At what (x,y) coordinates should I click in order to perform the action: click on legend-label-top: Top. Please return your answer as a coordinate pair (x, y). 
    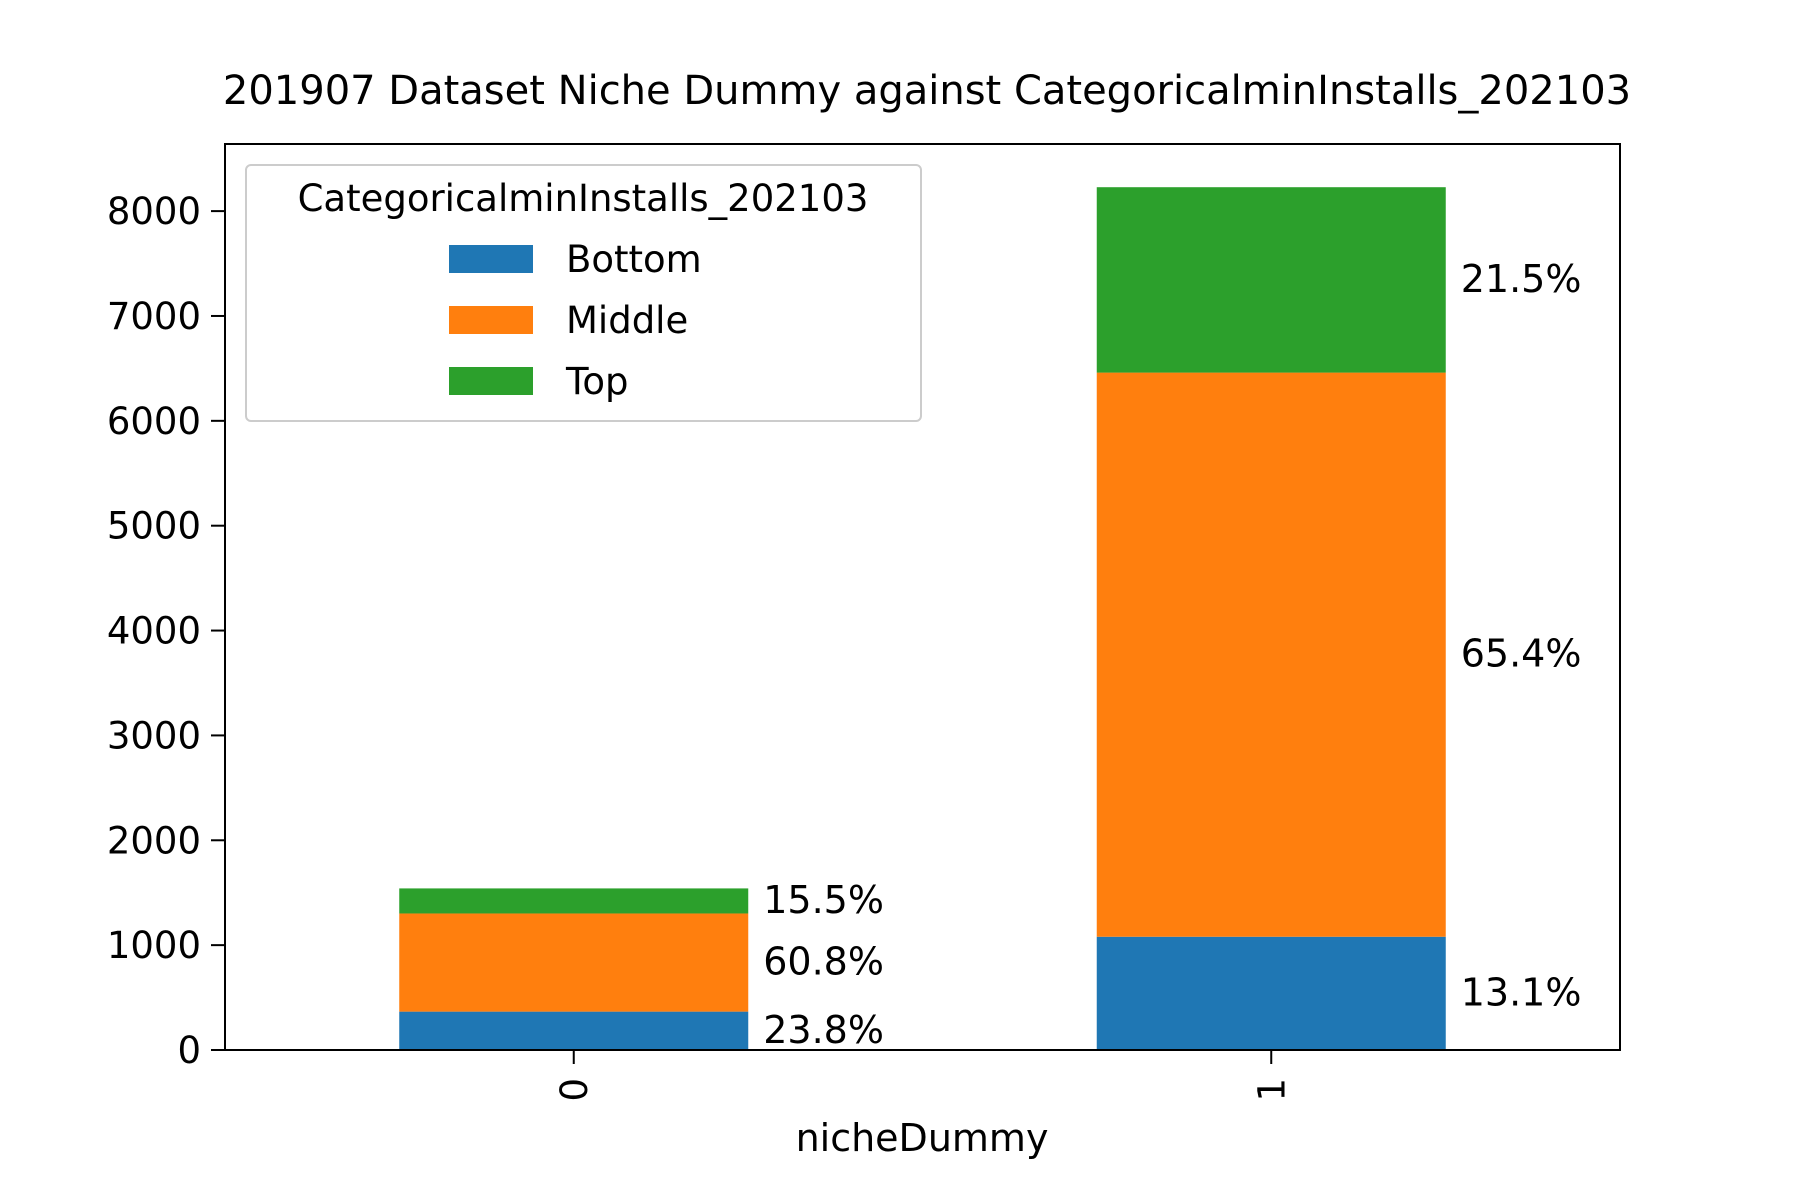
    Looking at the image, I should click on (596, 381).